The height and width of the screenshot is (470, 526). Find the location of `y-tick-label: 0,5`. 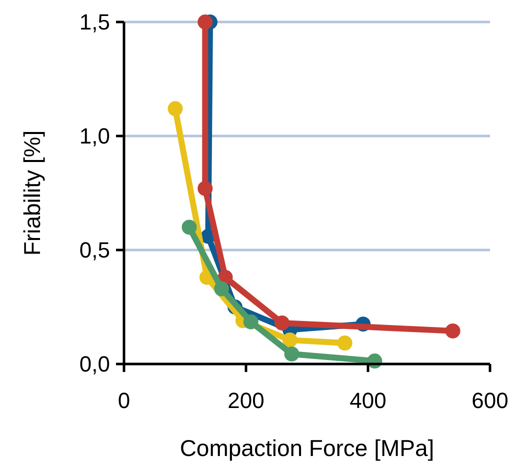

y-tick-label: 0,5 is located at coordinates (94, 250).